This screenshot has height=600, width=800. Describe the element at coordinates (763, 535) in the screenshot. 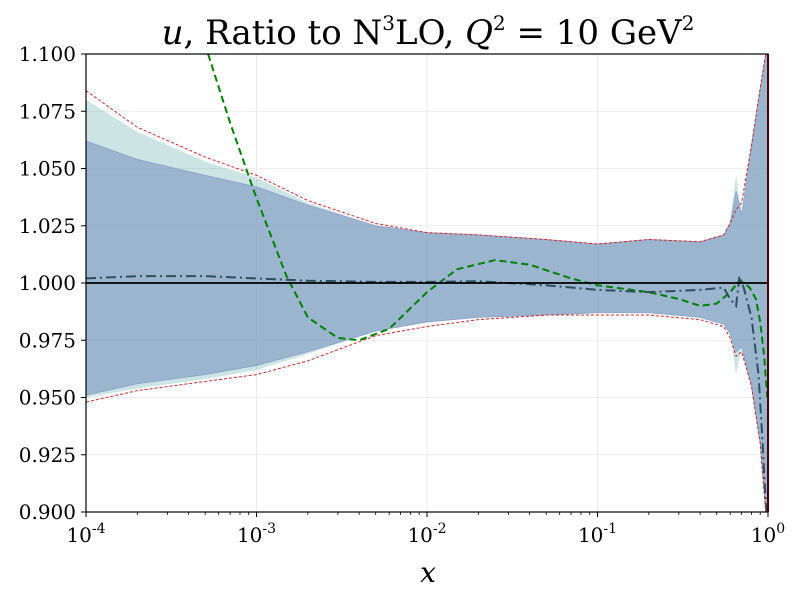

I see `x-tick-base-4: 10` at that location.